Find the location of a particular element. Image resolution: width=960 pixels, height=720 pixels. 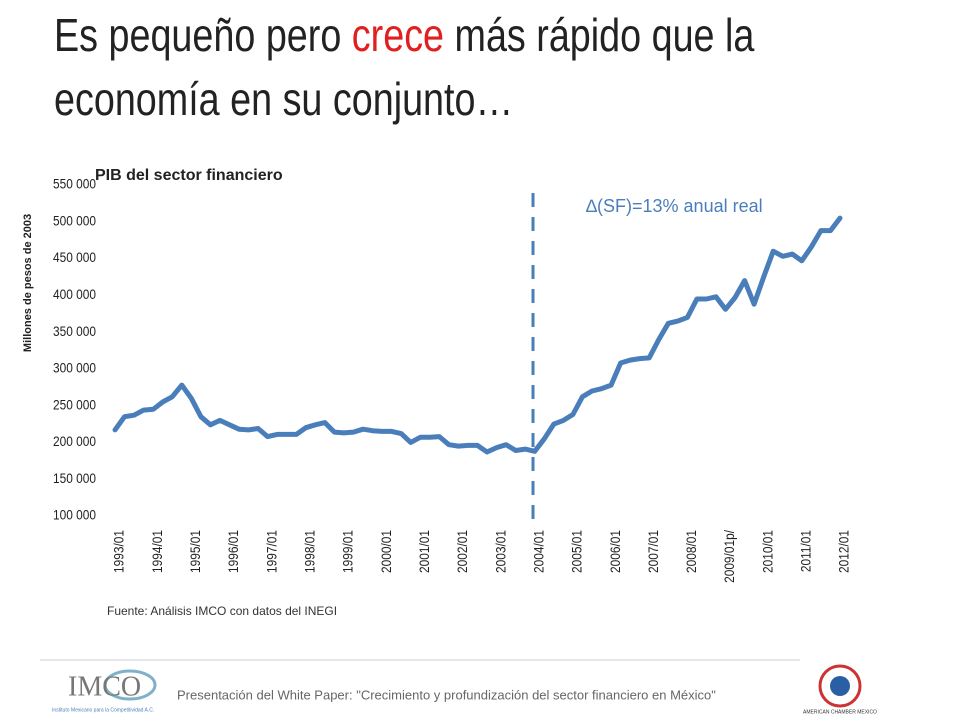

y-tick-label: 450 000 is located at coordinates (74, 257).